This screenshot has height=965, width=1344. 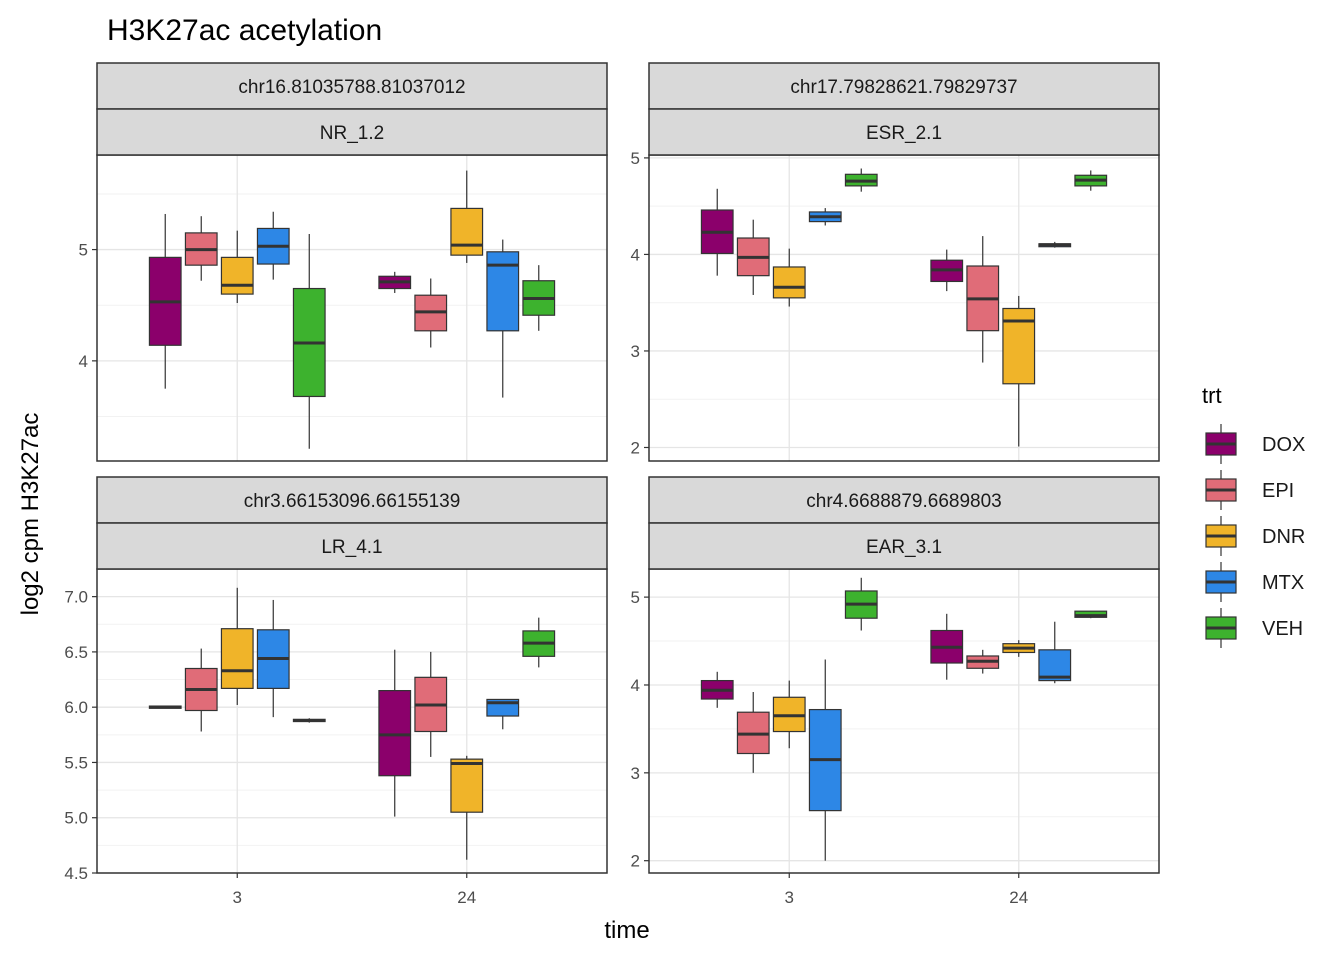 What do you see at coordinates (1283, 445) in the screenshot?
I see `legend-label-dox: DOX` at bounding box center [1283, 445].